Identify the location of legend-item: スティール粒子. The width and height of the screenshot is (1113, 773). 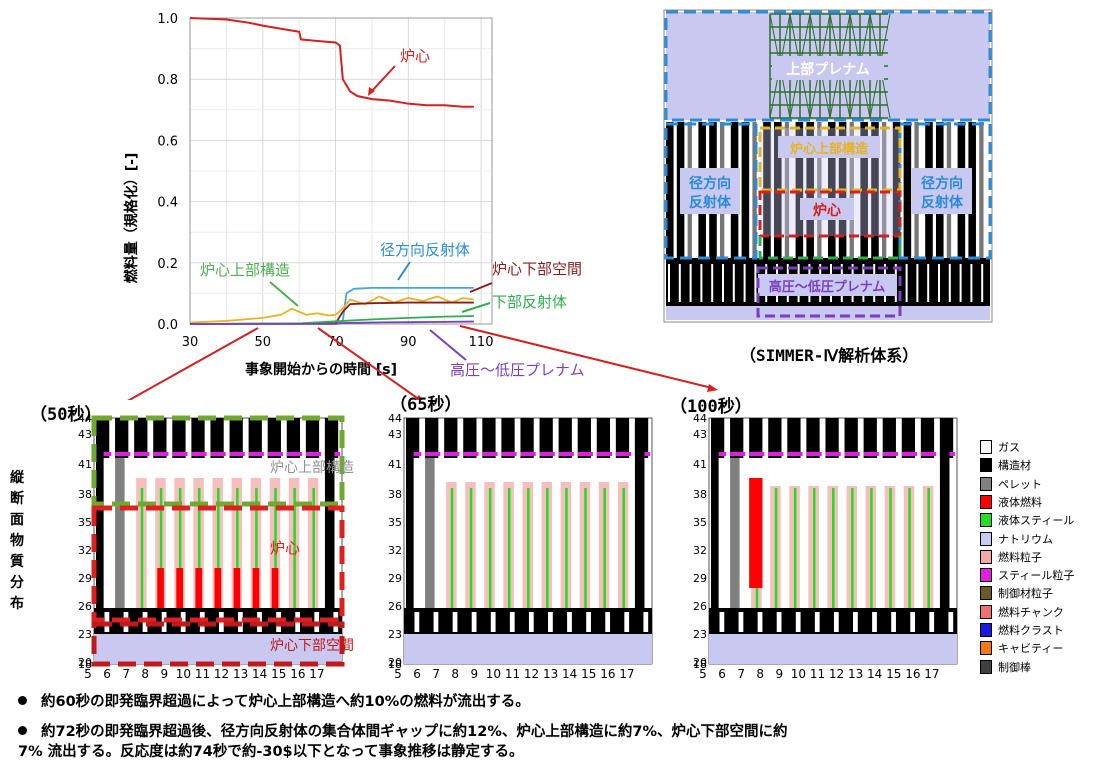
(1027, 575).